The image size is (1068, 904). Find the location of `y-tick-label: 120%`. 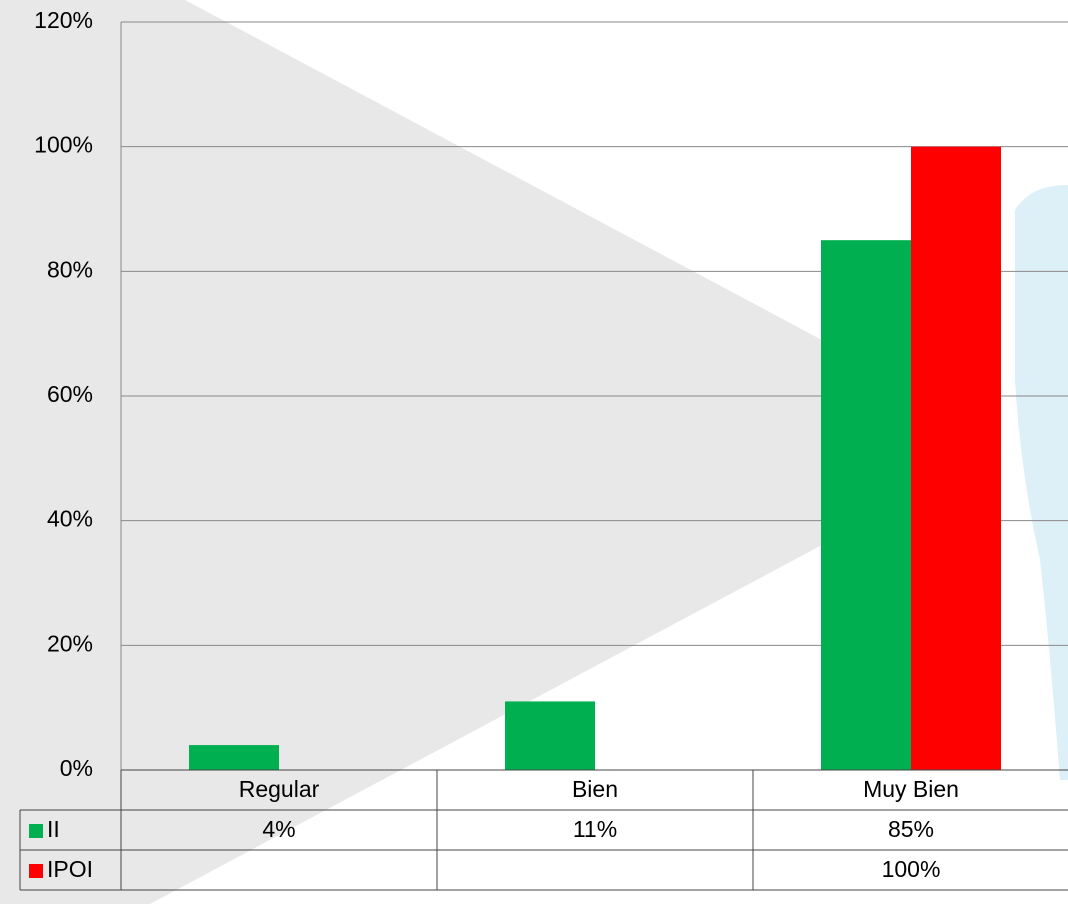

y-tick-label: 120% is located at coordinates (63, 20).